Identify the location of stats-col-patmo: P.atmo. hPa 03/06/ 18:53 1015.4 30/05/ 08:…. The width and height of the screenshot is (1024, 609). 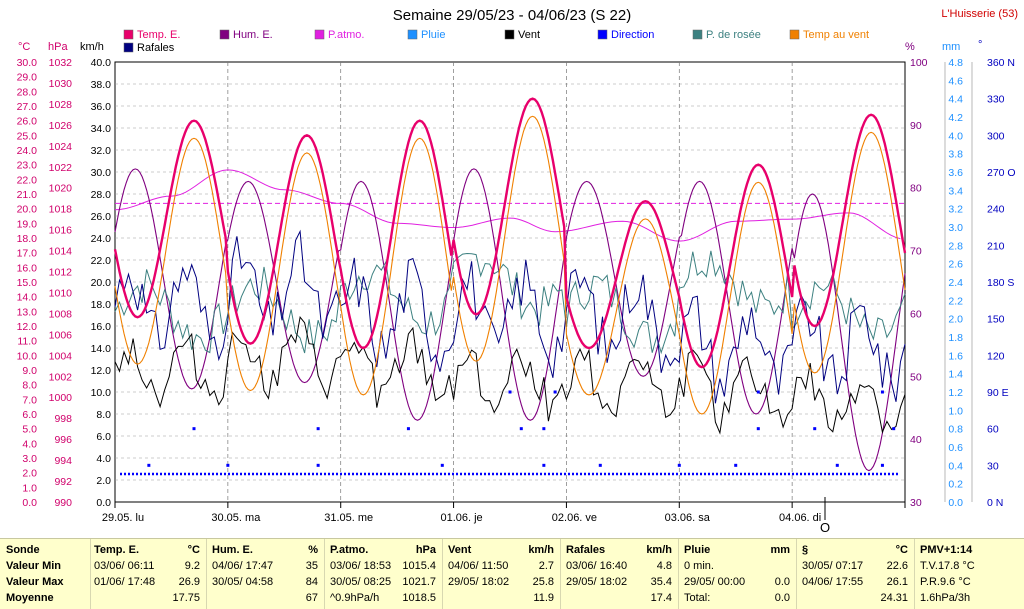
(383, 574).